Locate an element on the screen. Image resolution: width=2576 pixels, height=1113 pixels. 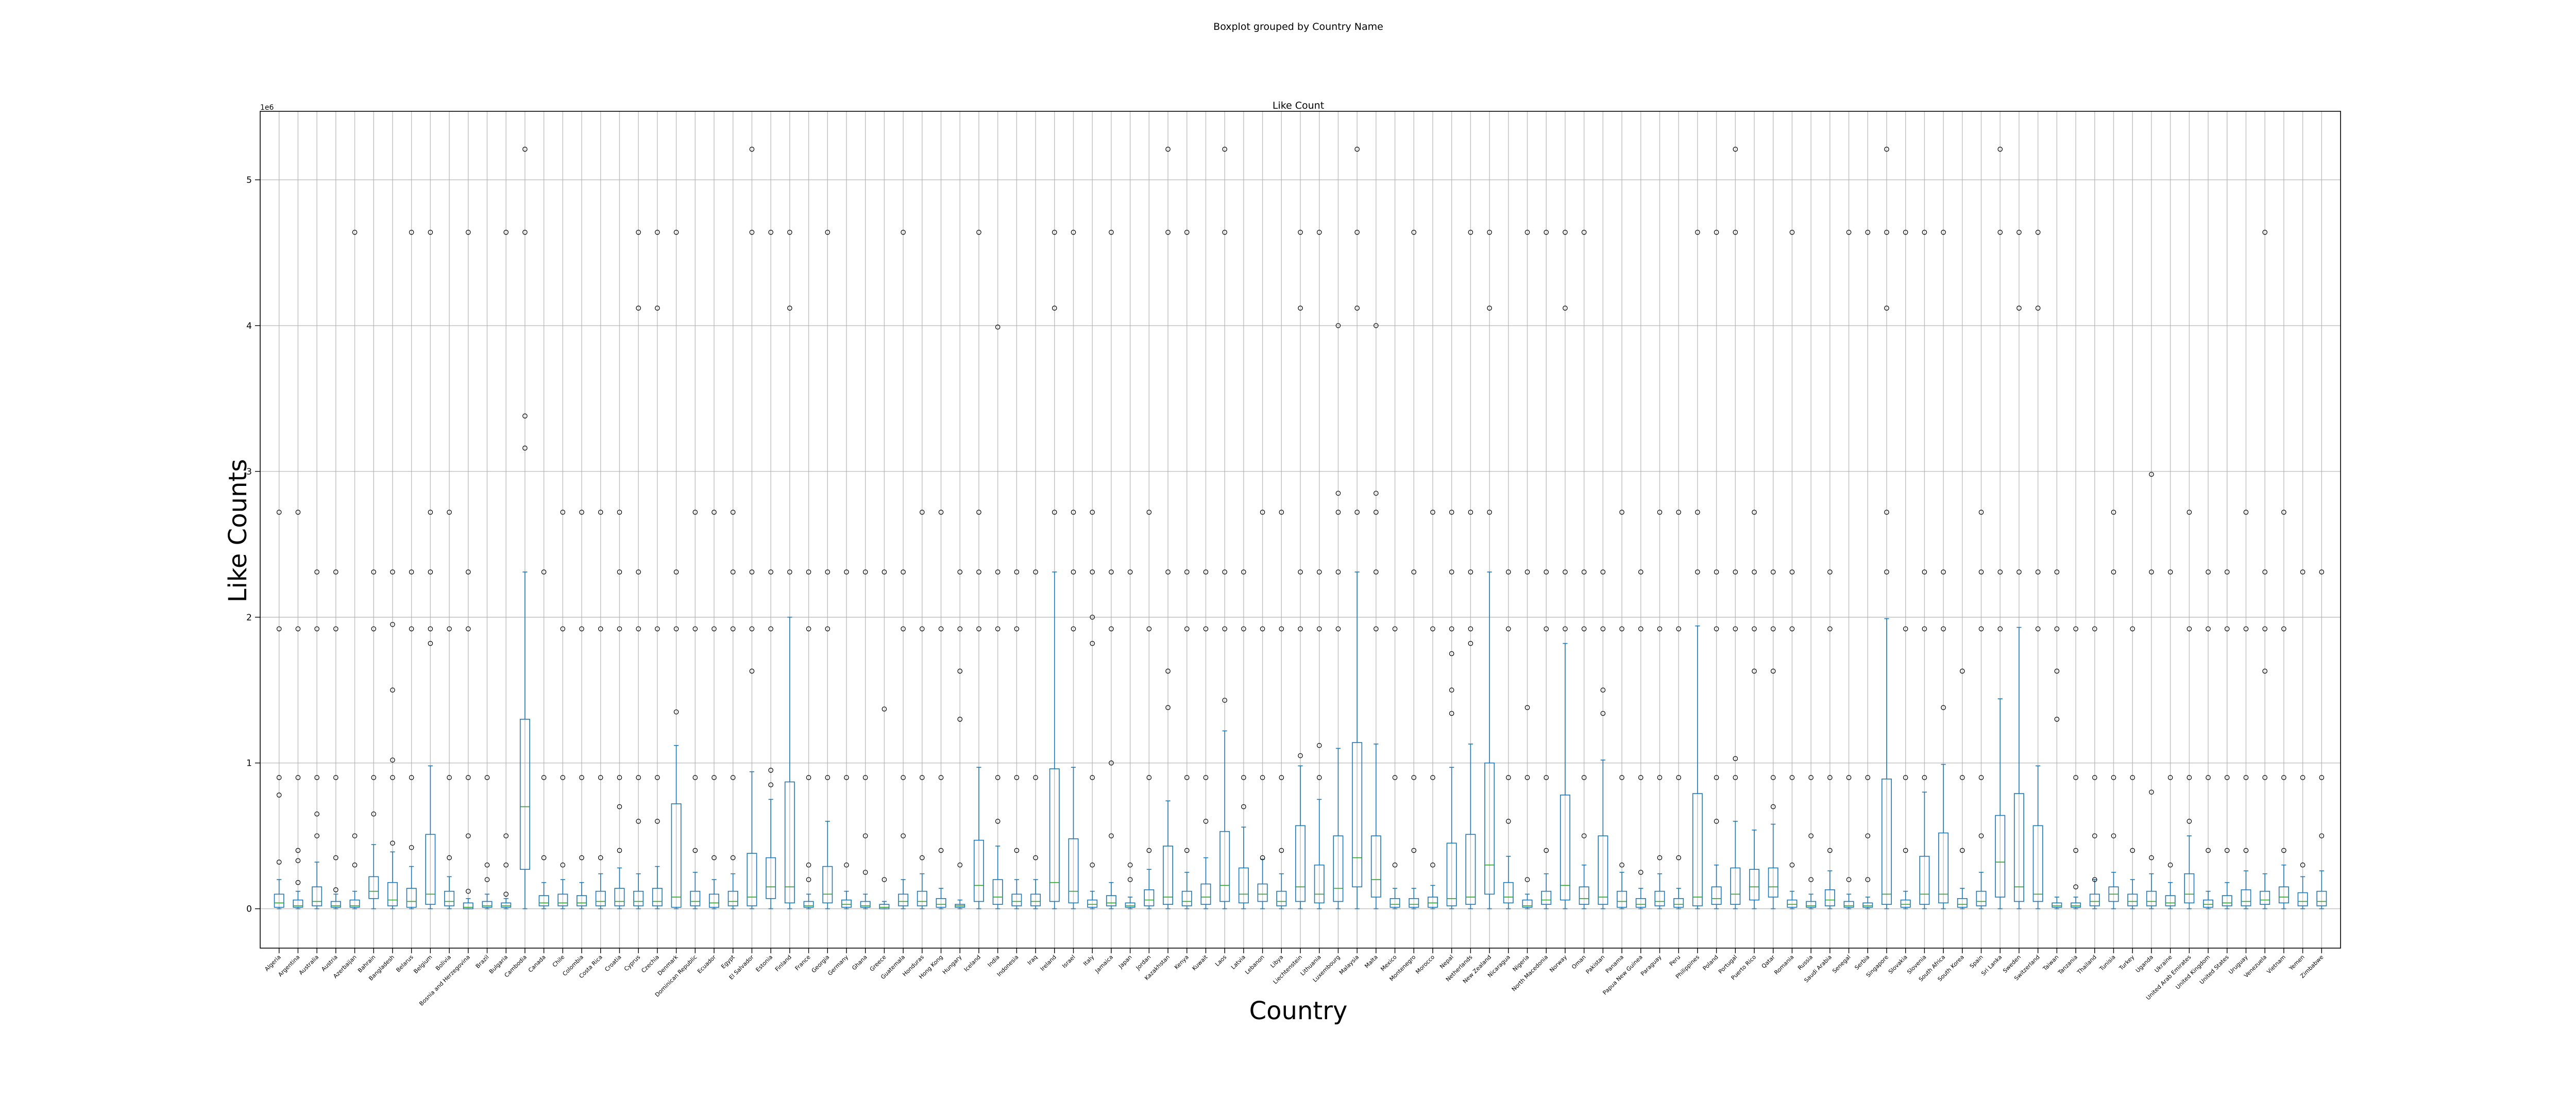
y-tick-label: 2 is located at coordinates (249, 618).